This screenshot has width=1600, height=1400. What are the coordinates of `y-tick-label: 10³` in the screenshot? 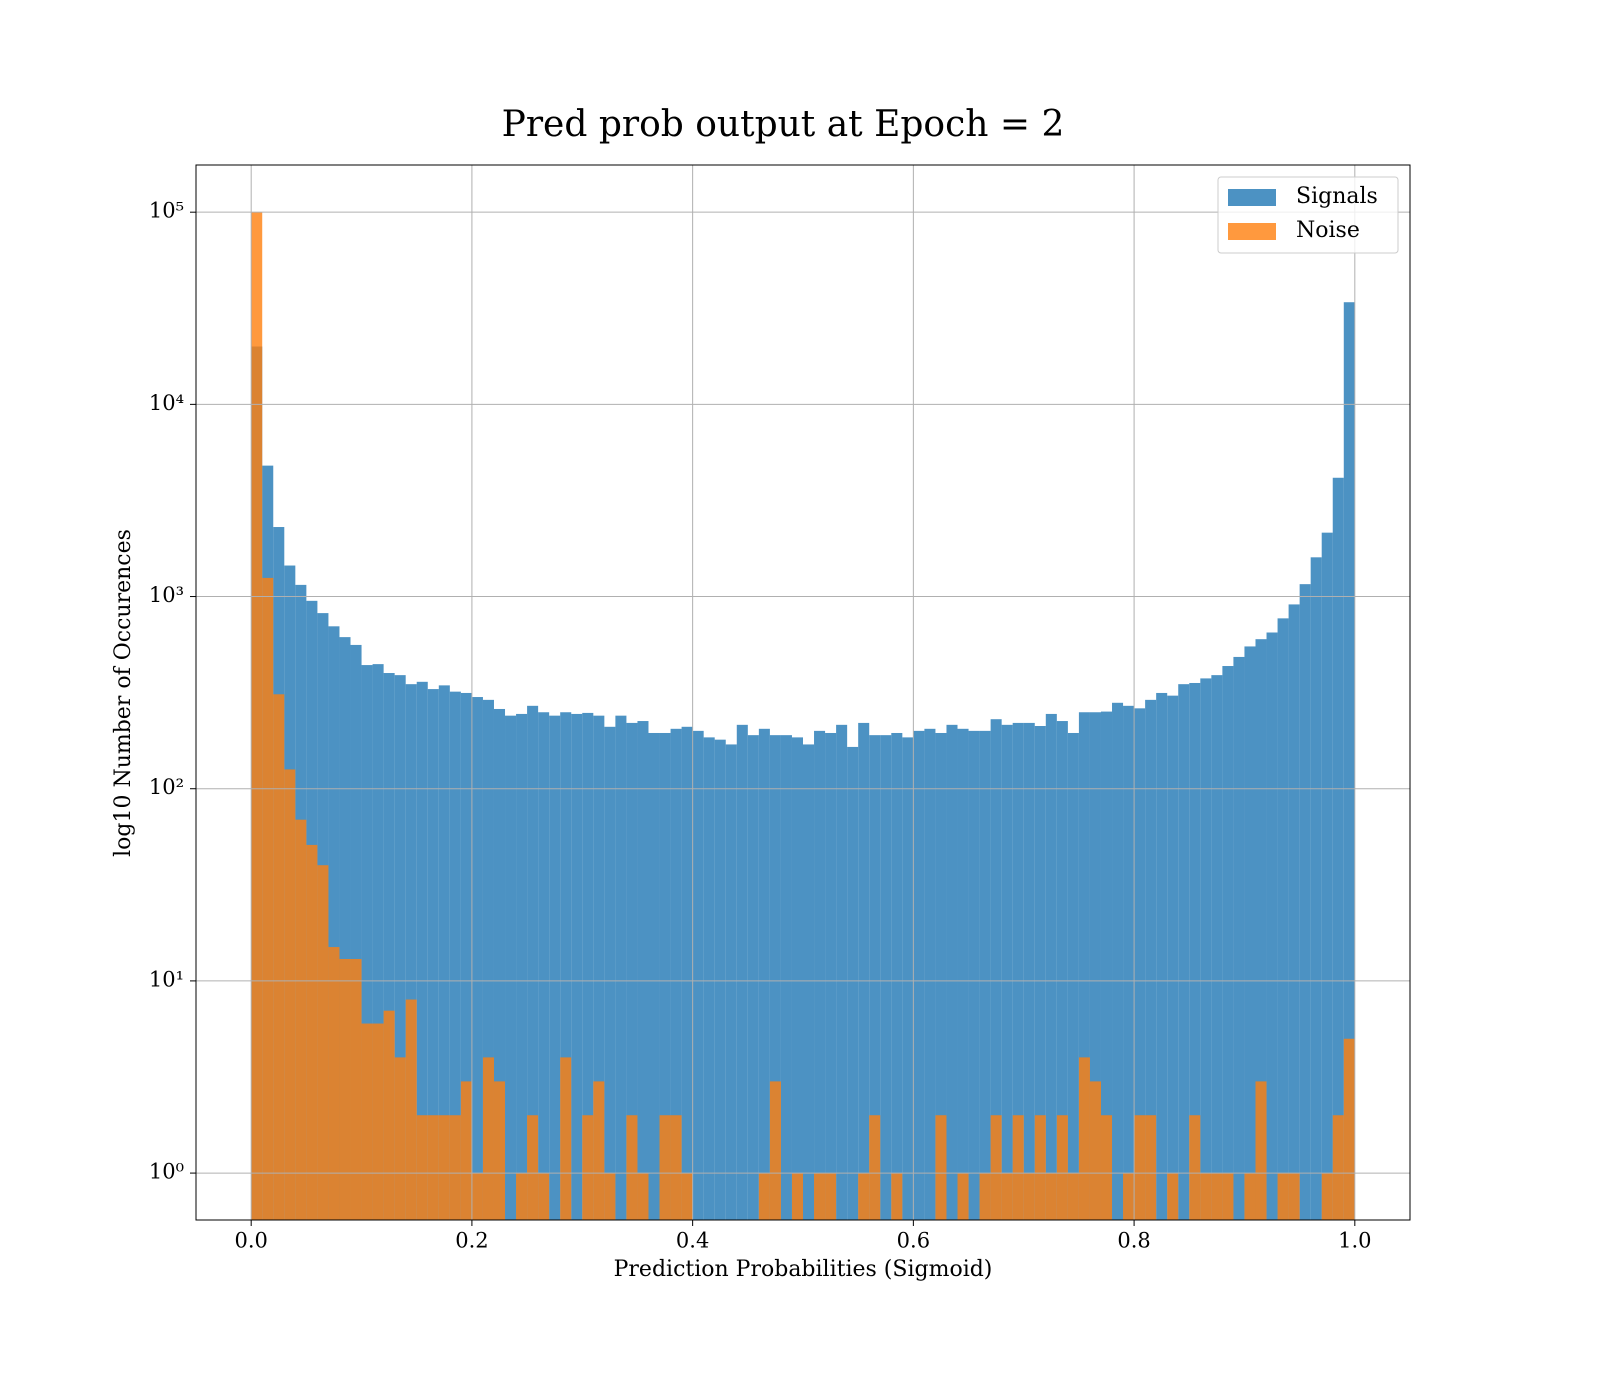 It's located at (166, 595).